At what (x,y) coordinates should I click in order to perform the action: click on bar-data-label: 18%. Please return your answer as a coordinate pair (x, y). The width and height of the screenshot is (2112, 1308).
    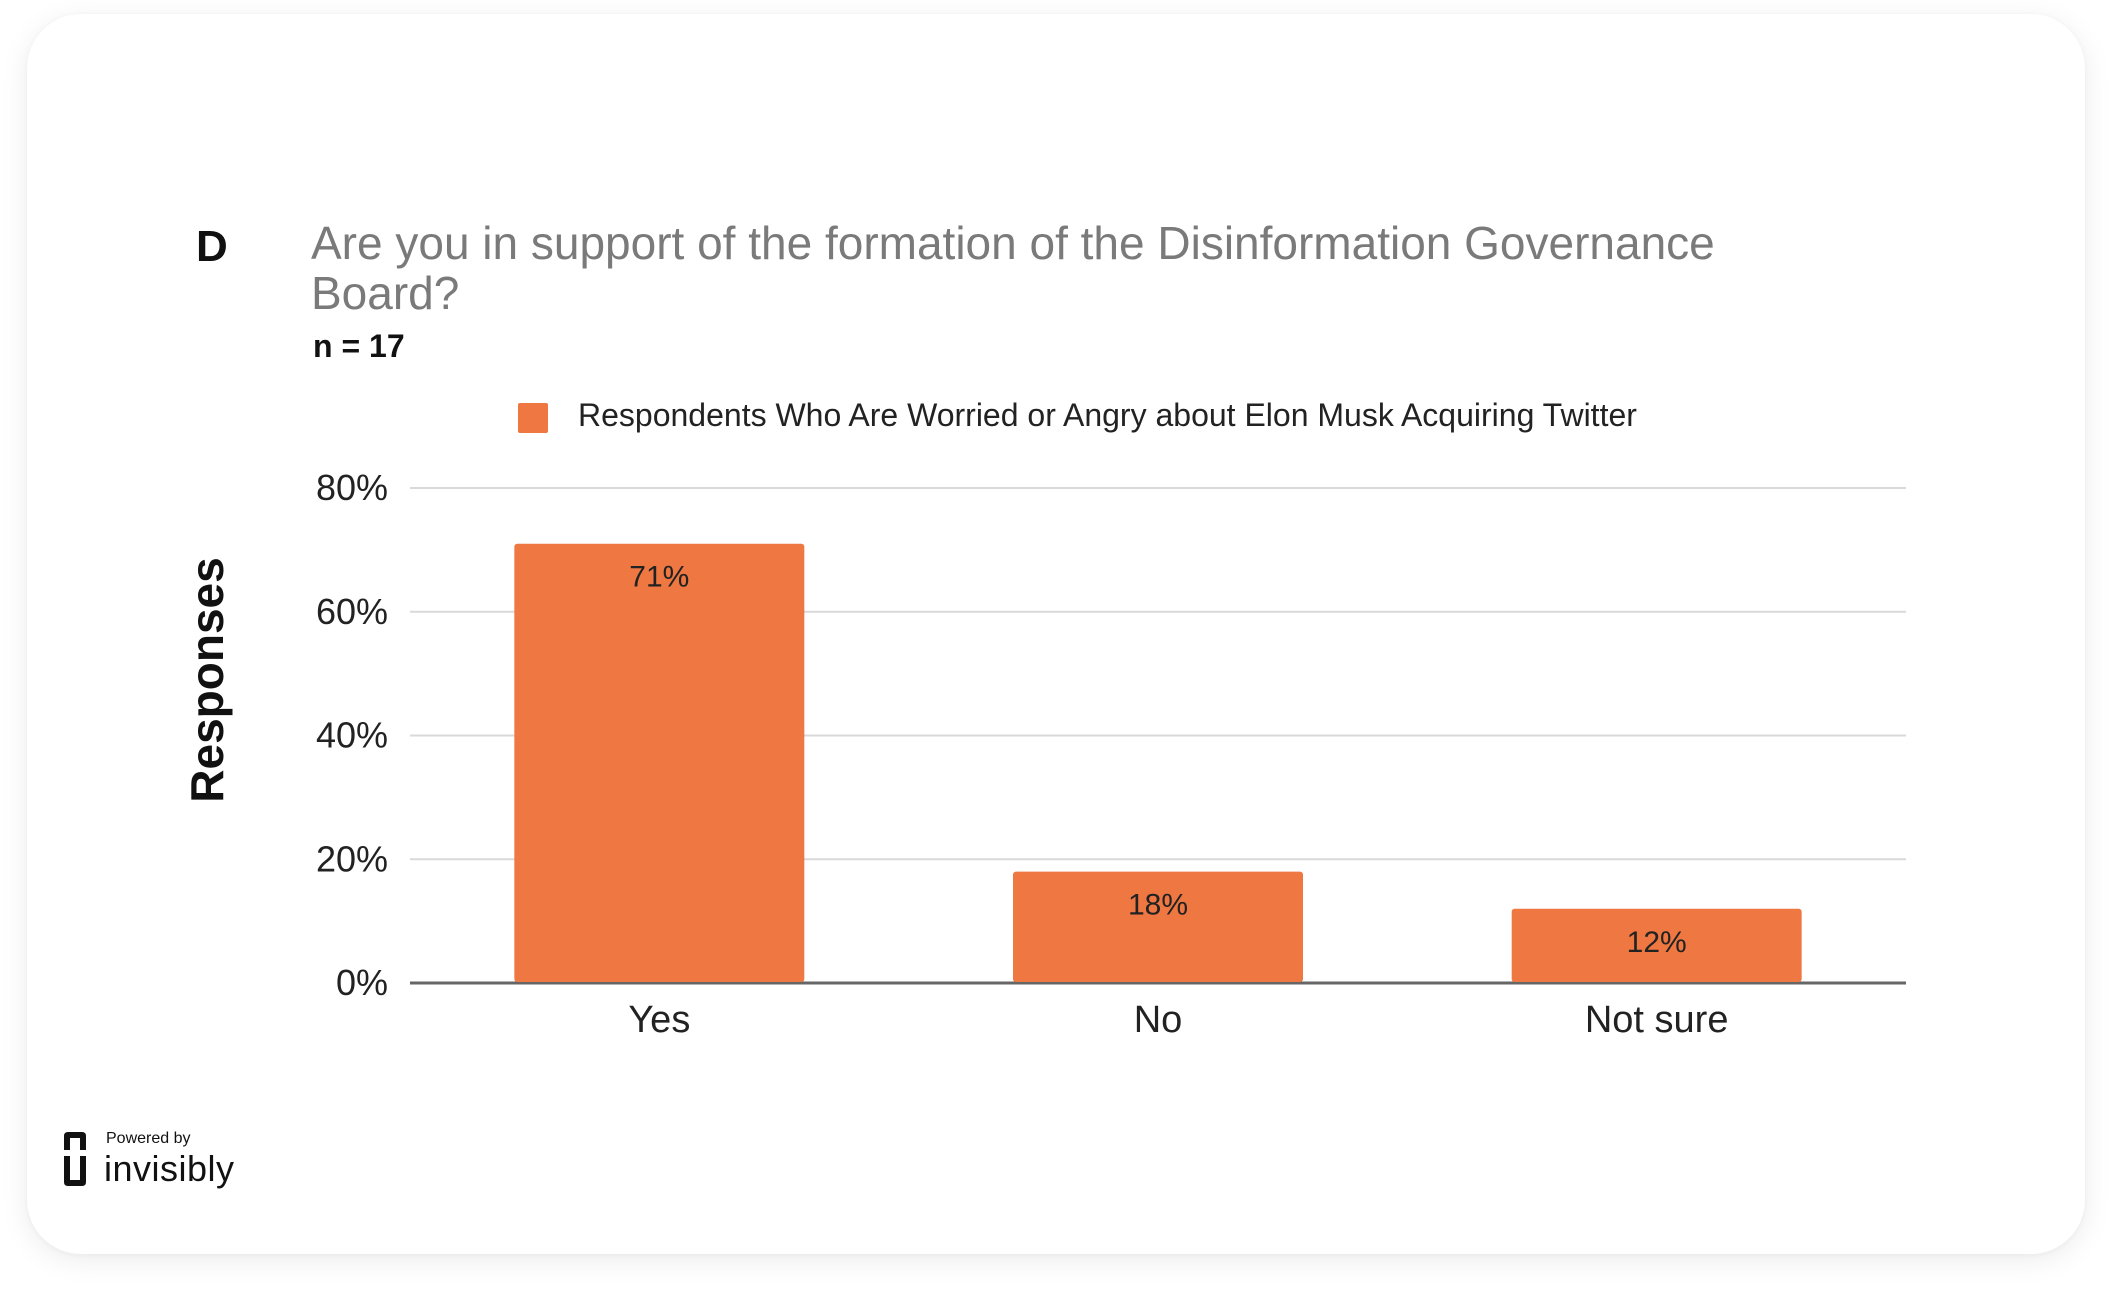
    Looking at the image, I should click on (1158, 905).